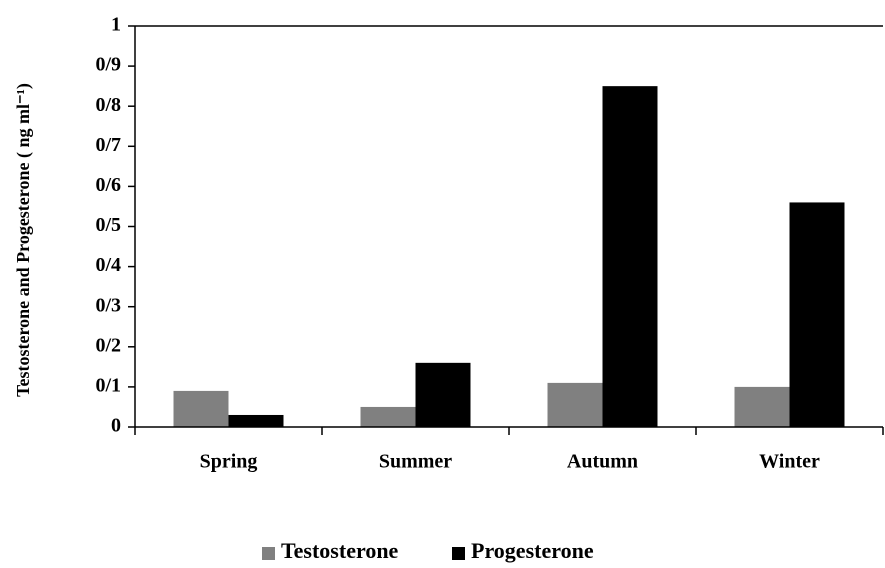 The height and width of the screenshot is (568, 885). What do you see at coordinates (108, 65) in the screenshot?
I see `y-tick-label: 0/9` at bounding box center [108, 65].